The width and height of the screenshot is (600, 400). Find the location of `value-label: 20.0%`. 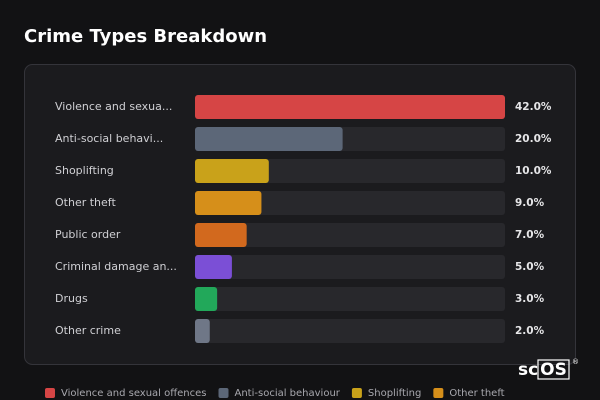

value-label: 20.0% is located at coordinates (533, 139).